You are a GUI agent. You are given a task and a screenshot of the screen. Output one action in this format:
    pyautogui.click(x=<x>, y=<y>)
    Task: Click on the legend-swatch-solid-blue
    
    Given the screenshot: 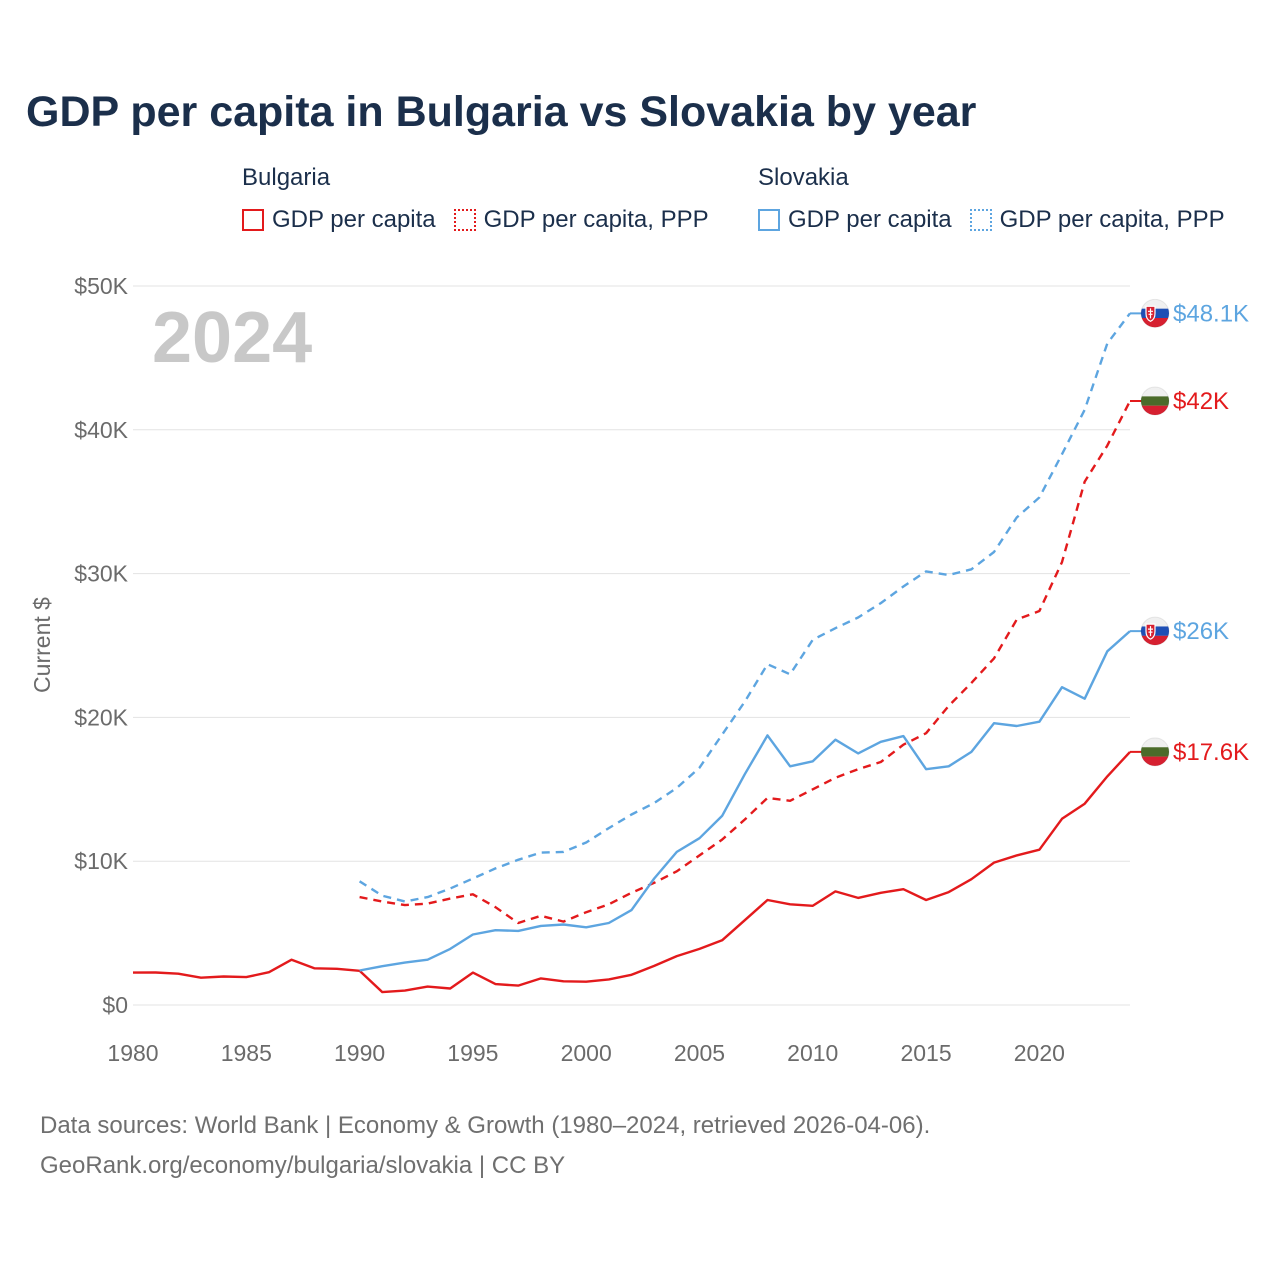 What is the action you would take?
    pyautogui.click(x=769, y=220)
    